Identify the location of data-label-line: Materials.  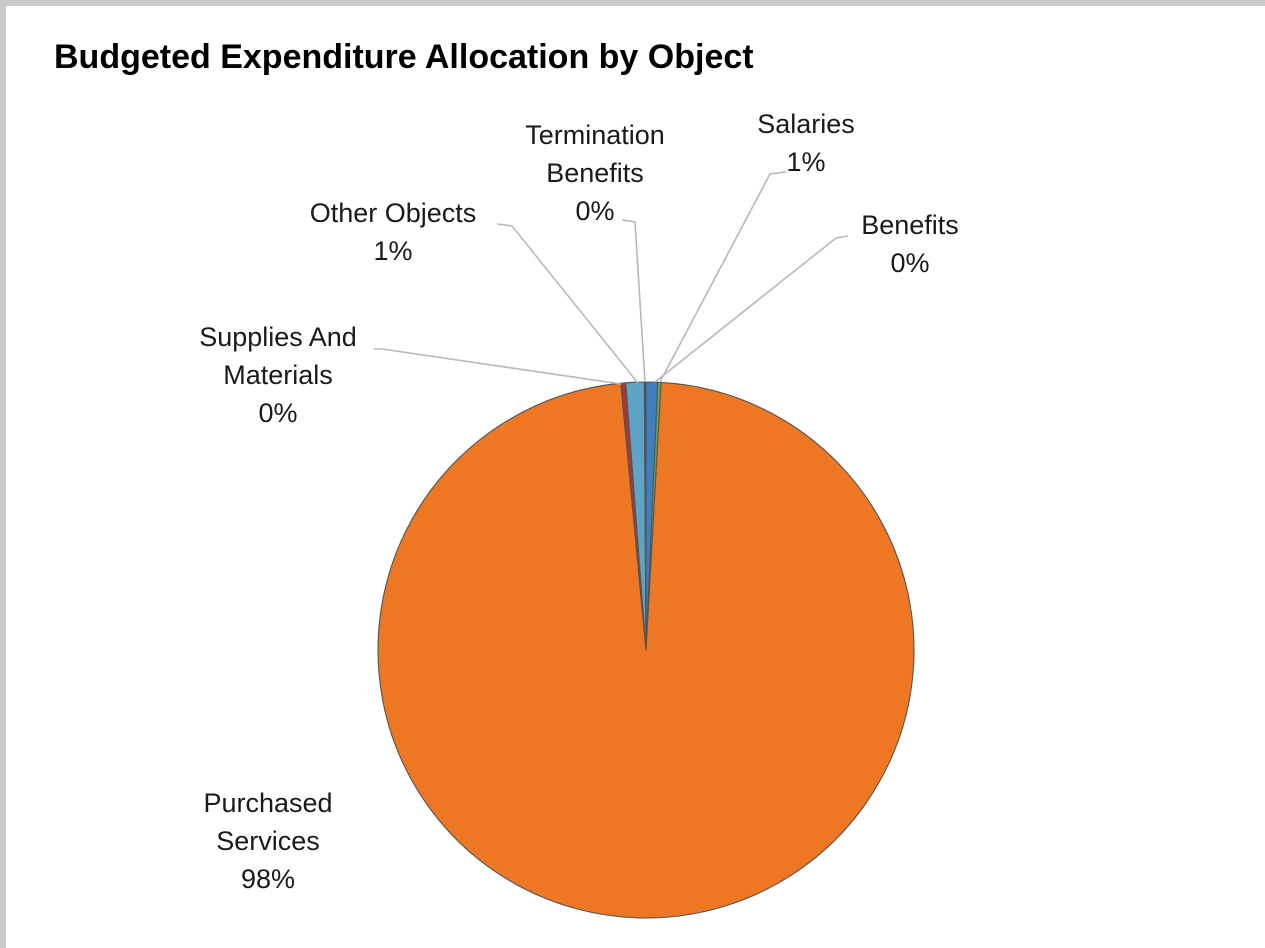
(278, 375).